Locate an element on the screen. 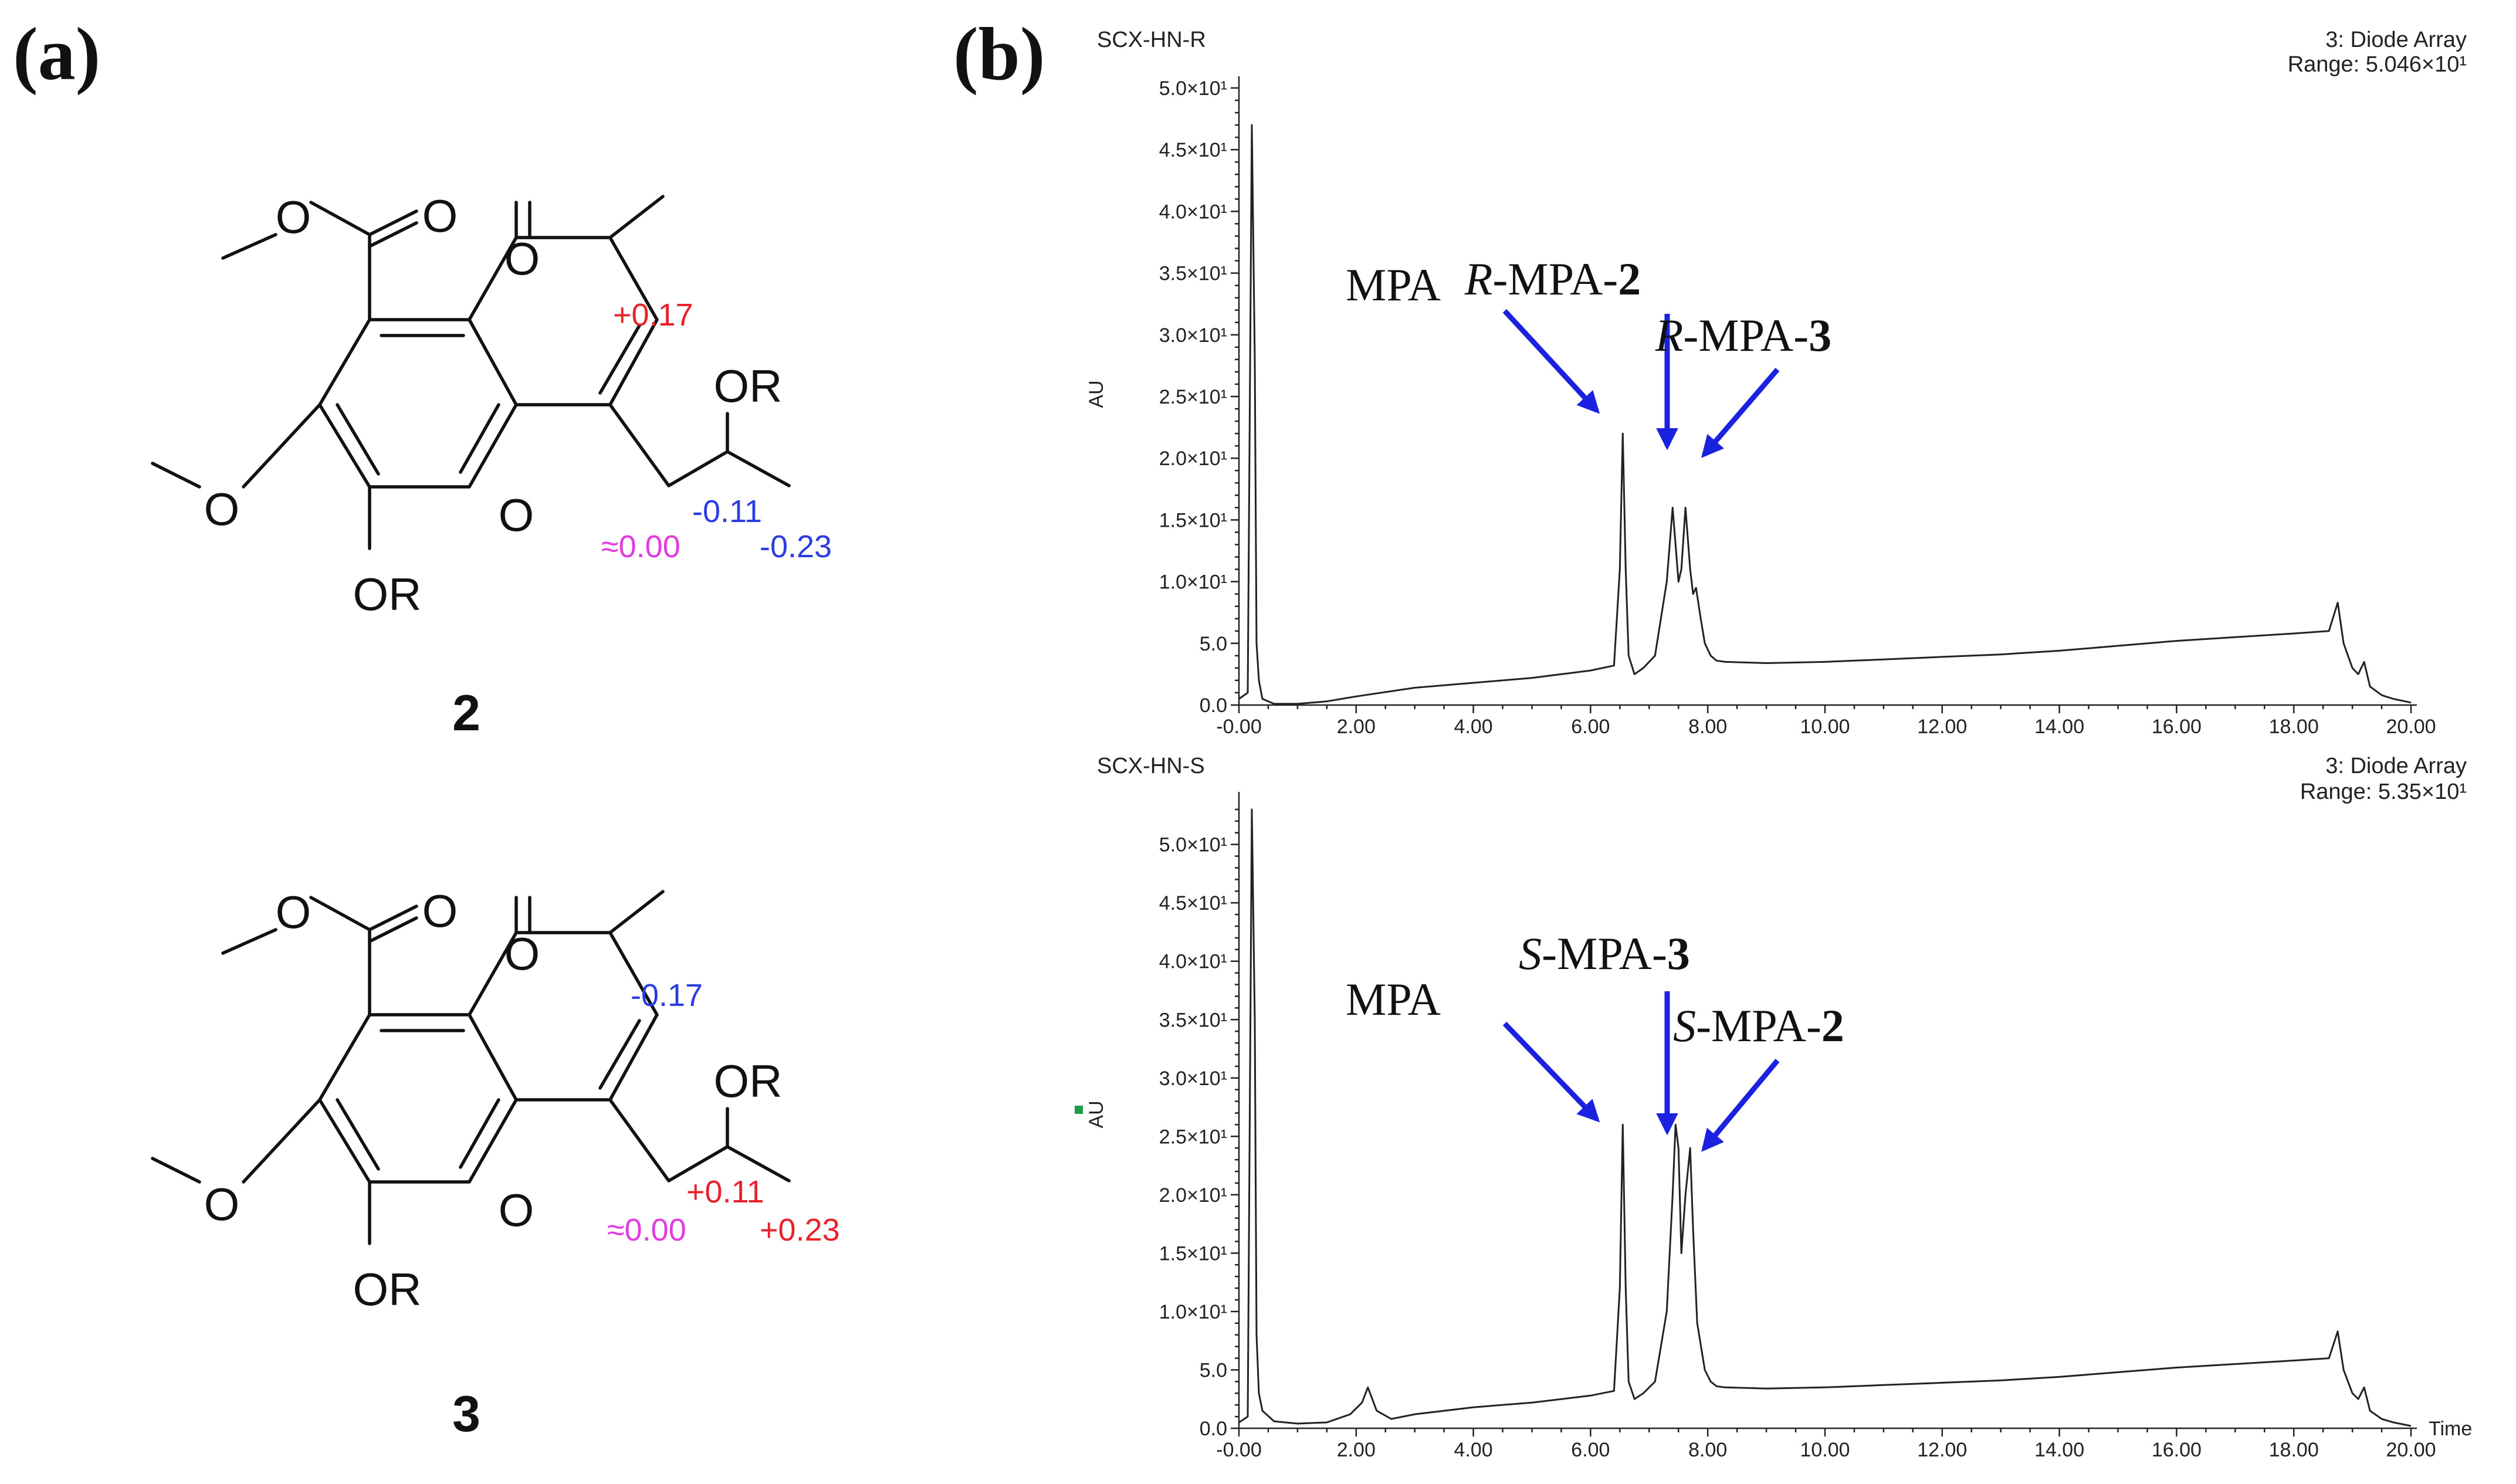 The width and height of the screenshot is (2516, 1484). delta-value: +0.11 is located at coordinates (725, 1191).